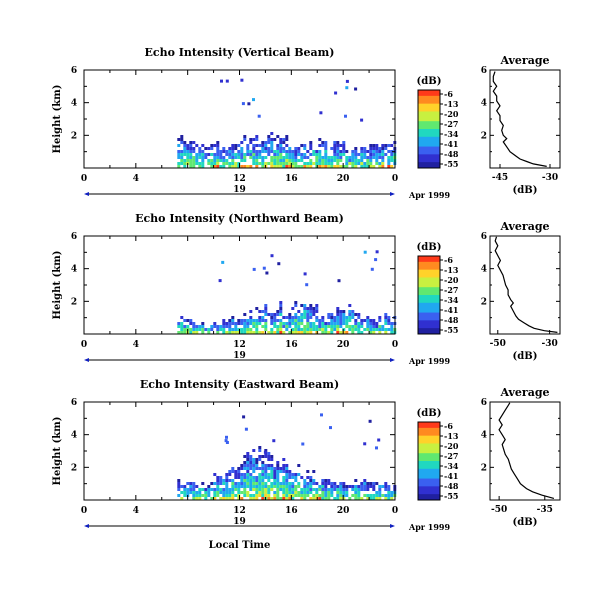 This screenshot has width=610, height=603. What do you see at coordinates (291, 179) in the screenshot?
I see `x-tick-label: 16` at bounding box center [291, 179].